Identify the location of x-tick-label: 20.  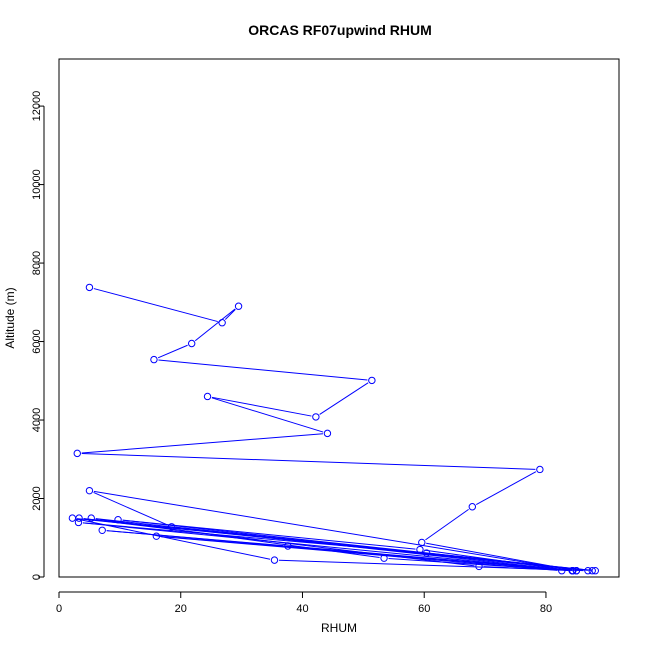
(181, 609).